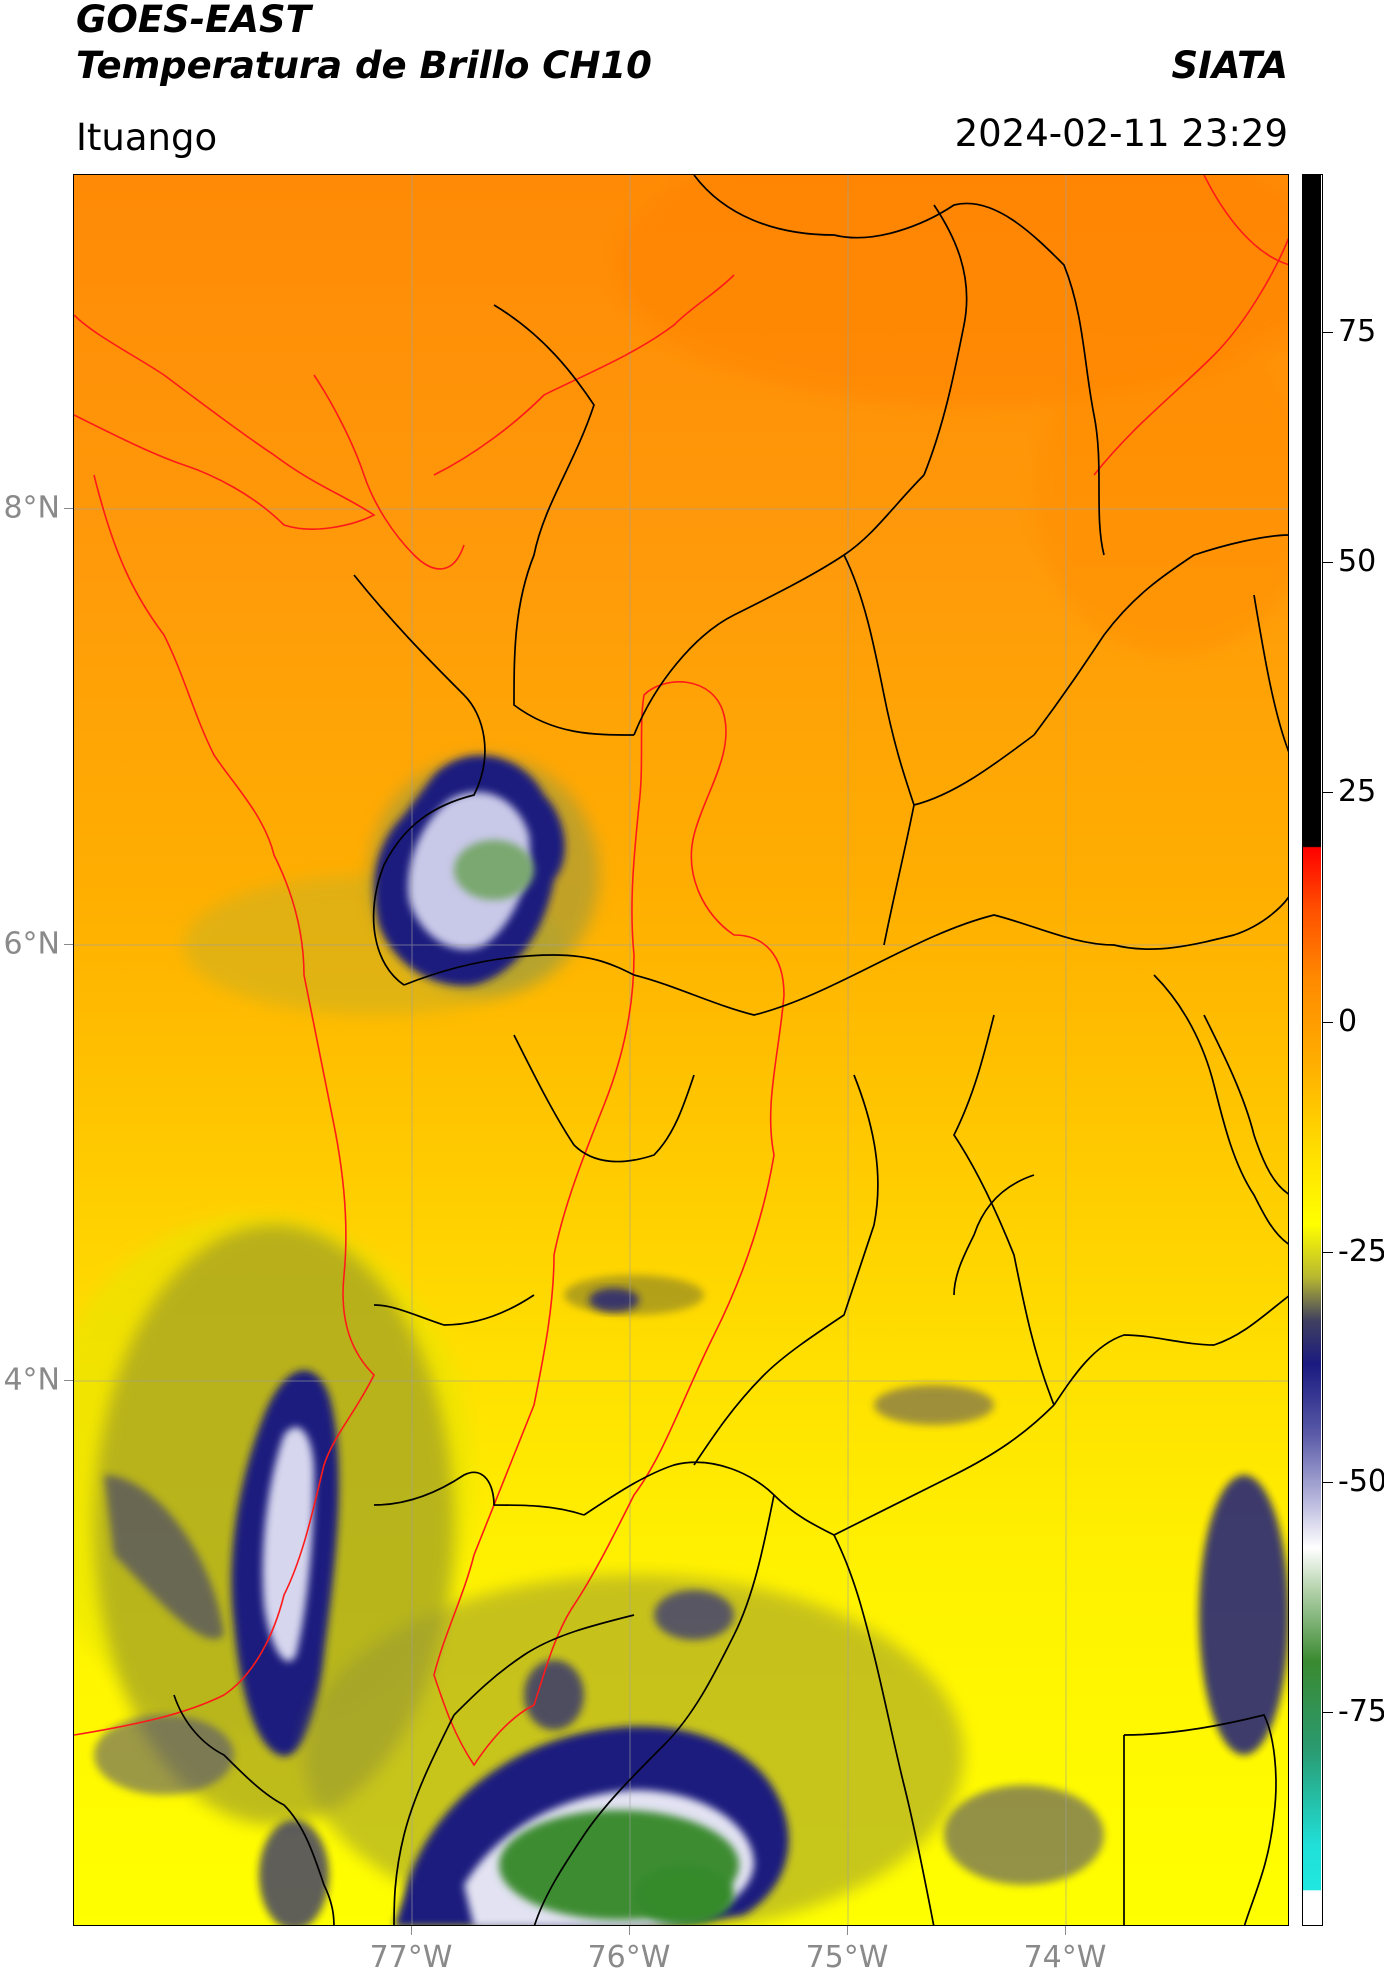 This screenshot has width=1384, height=1981. What do you see at coordinates (1121, 133) in the screenshot?
I see `timestamp-label: 2024-02-11 23:29` at bounding box center [1121, 133].